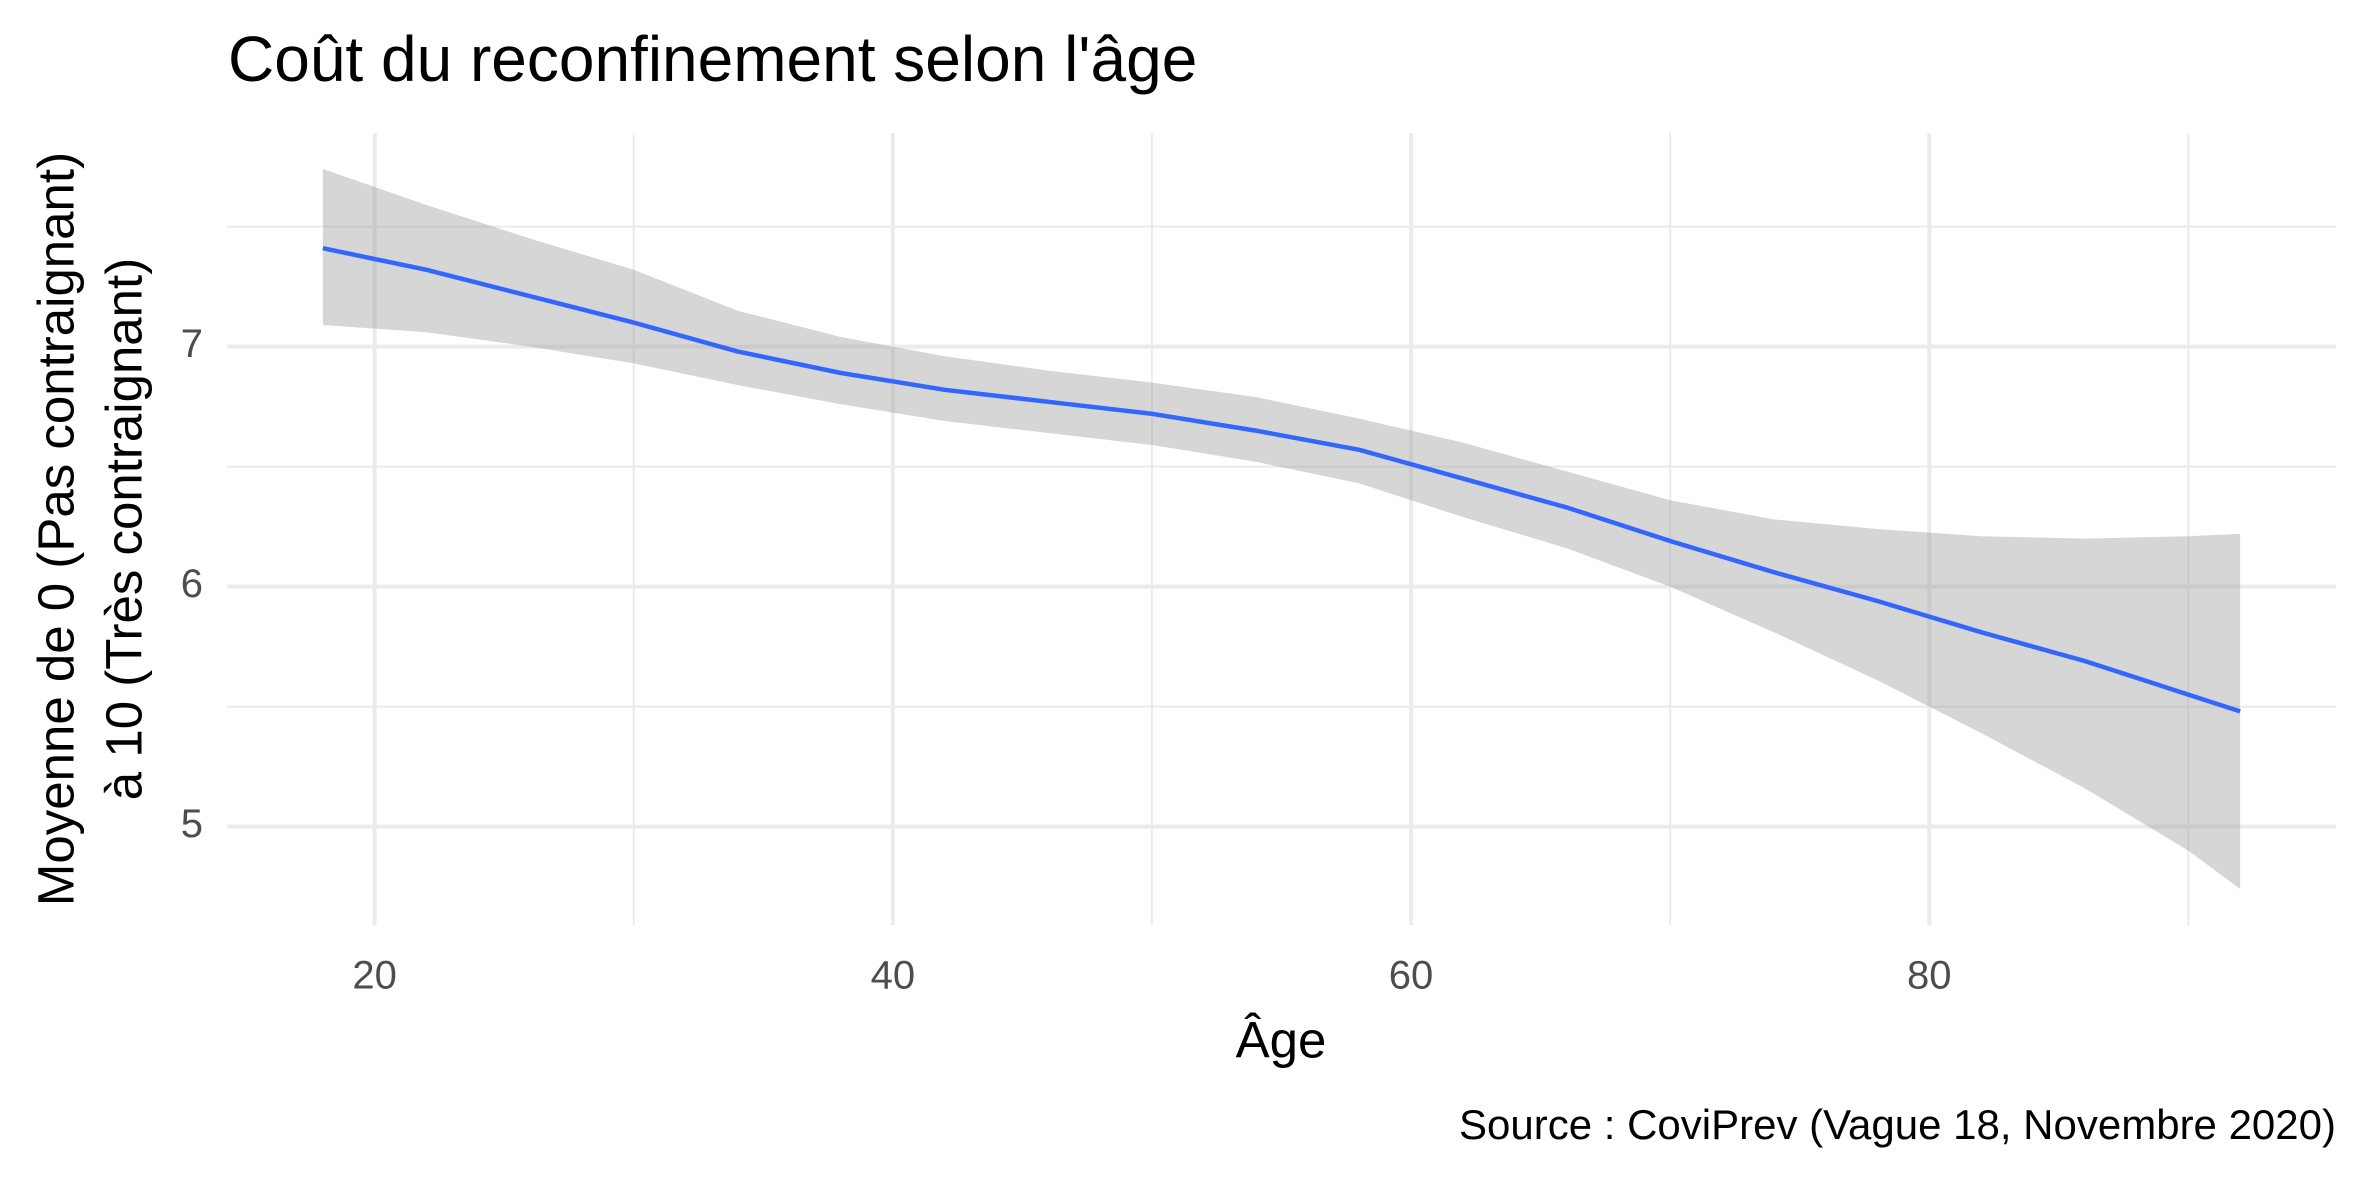  I want to click on x-axis-title: Âge, so click(1281, 1039).